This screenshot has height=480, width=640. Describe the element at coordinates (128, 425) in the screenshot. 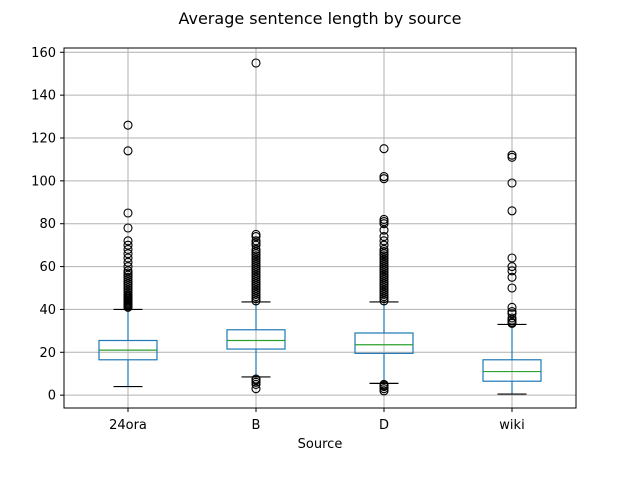

I see `x-tick-label: 24ora` at that location.